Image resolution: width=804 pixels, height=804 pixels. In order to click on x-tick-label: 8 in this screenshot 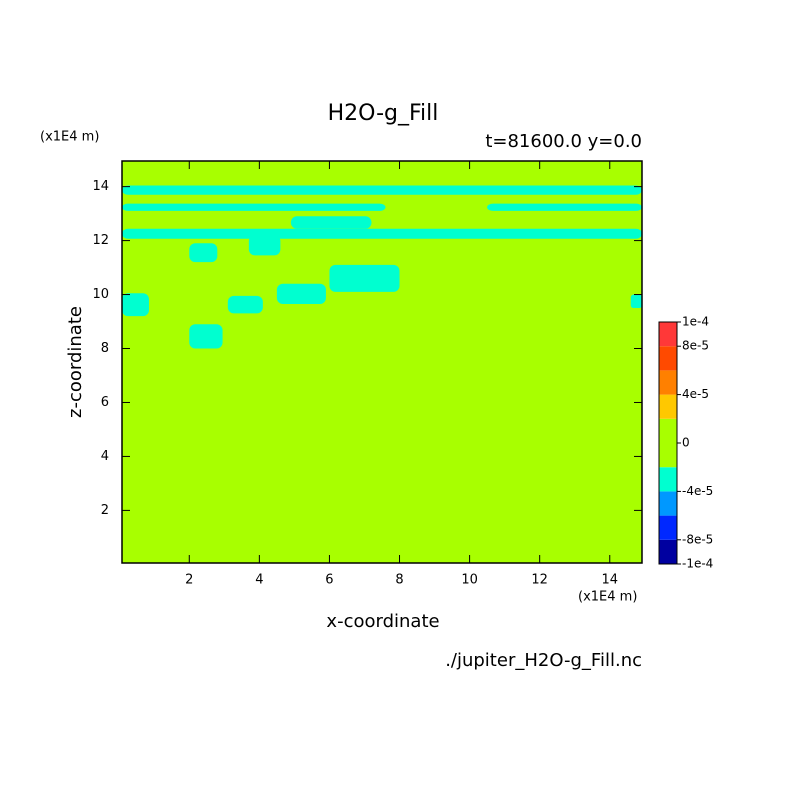, I will do `click(399, 580)`.